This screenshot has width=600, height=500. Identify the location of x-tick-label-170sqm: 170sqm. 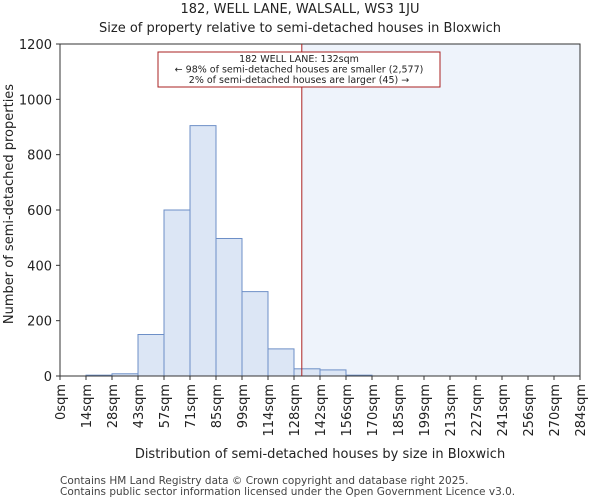
(373, 410).